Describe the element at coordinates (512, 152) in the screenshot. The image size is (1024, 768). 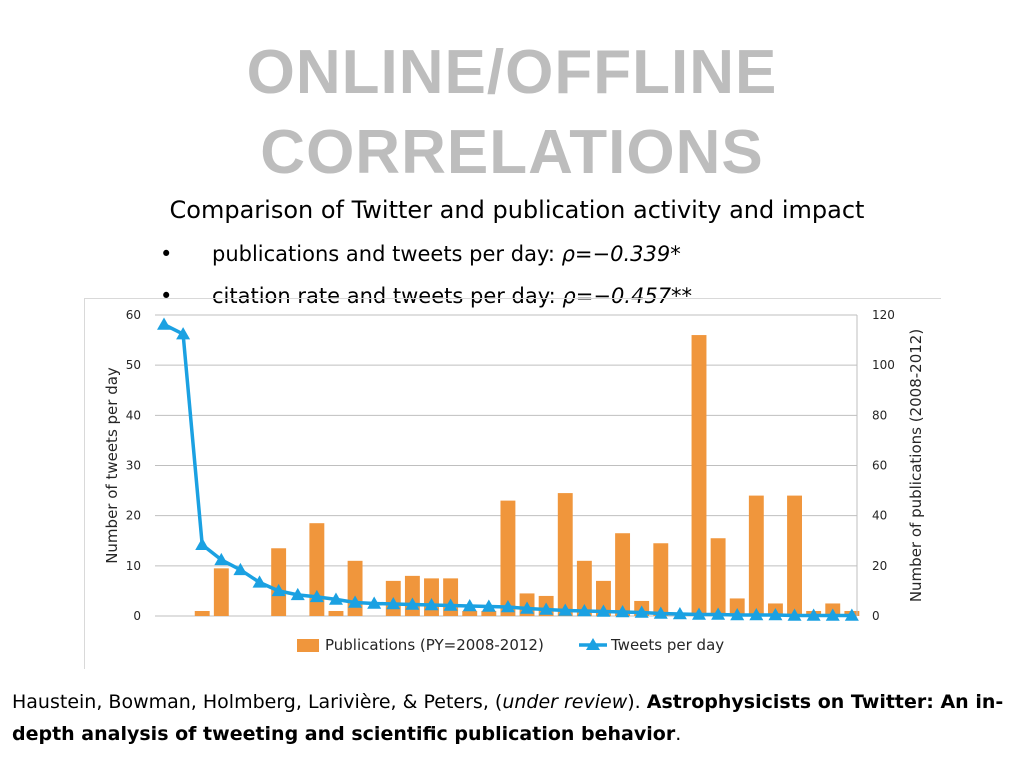
I see `slide-title-line-2: CORRELATIONS` at that location.